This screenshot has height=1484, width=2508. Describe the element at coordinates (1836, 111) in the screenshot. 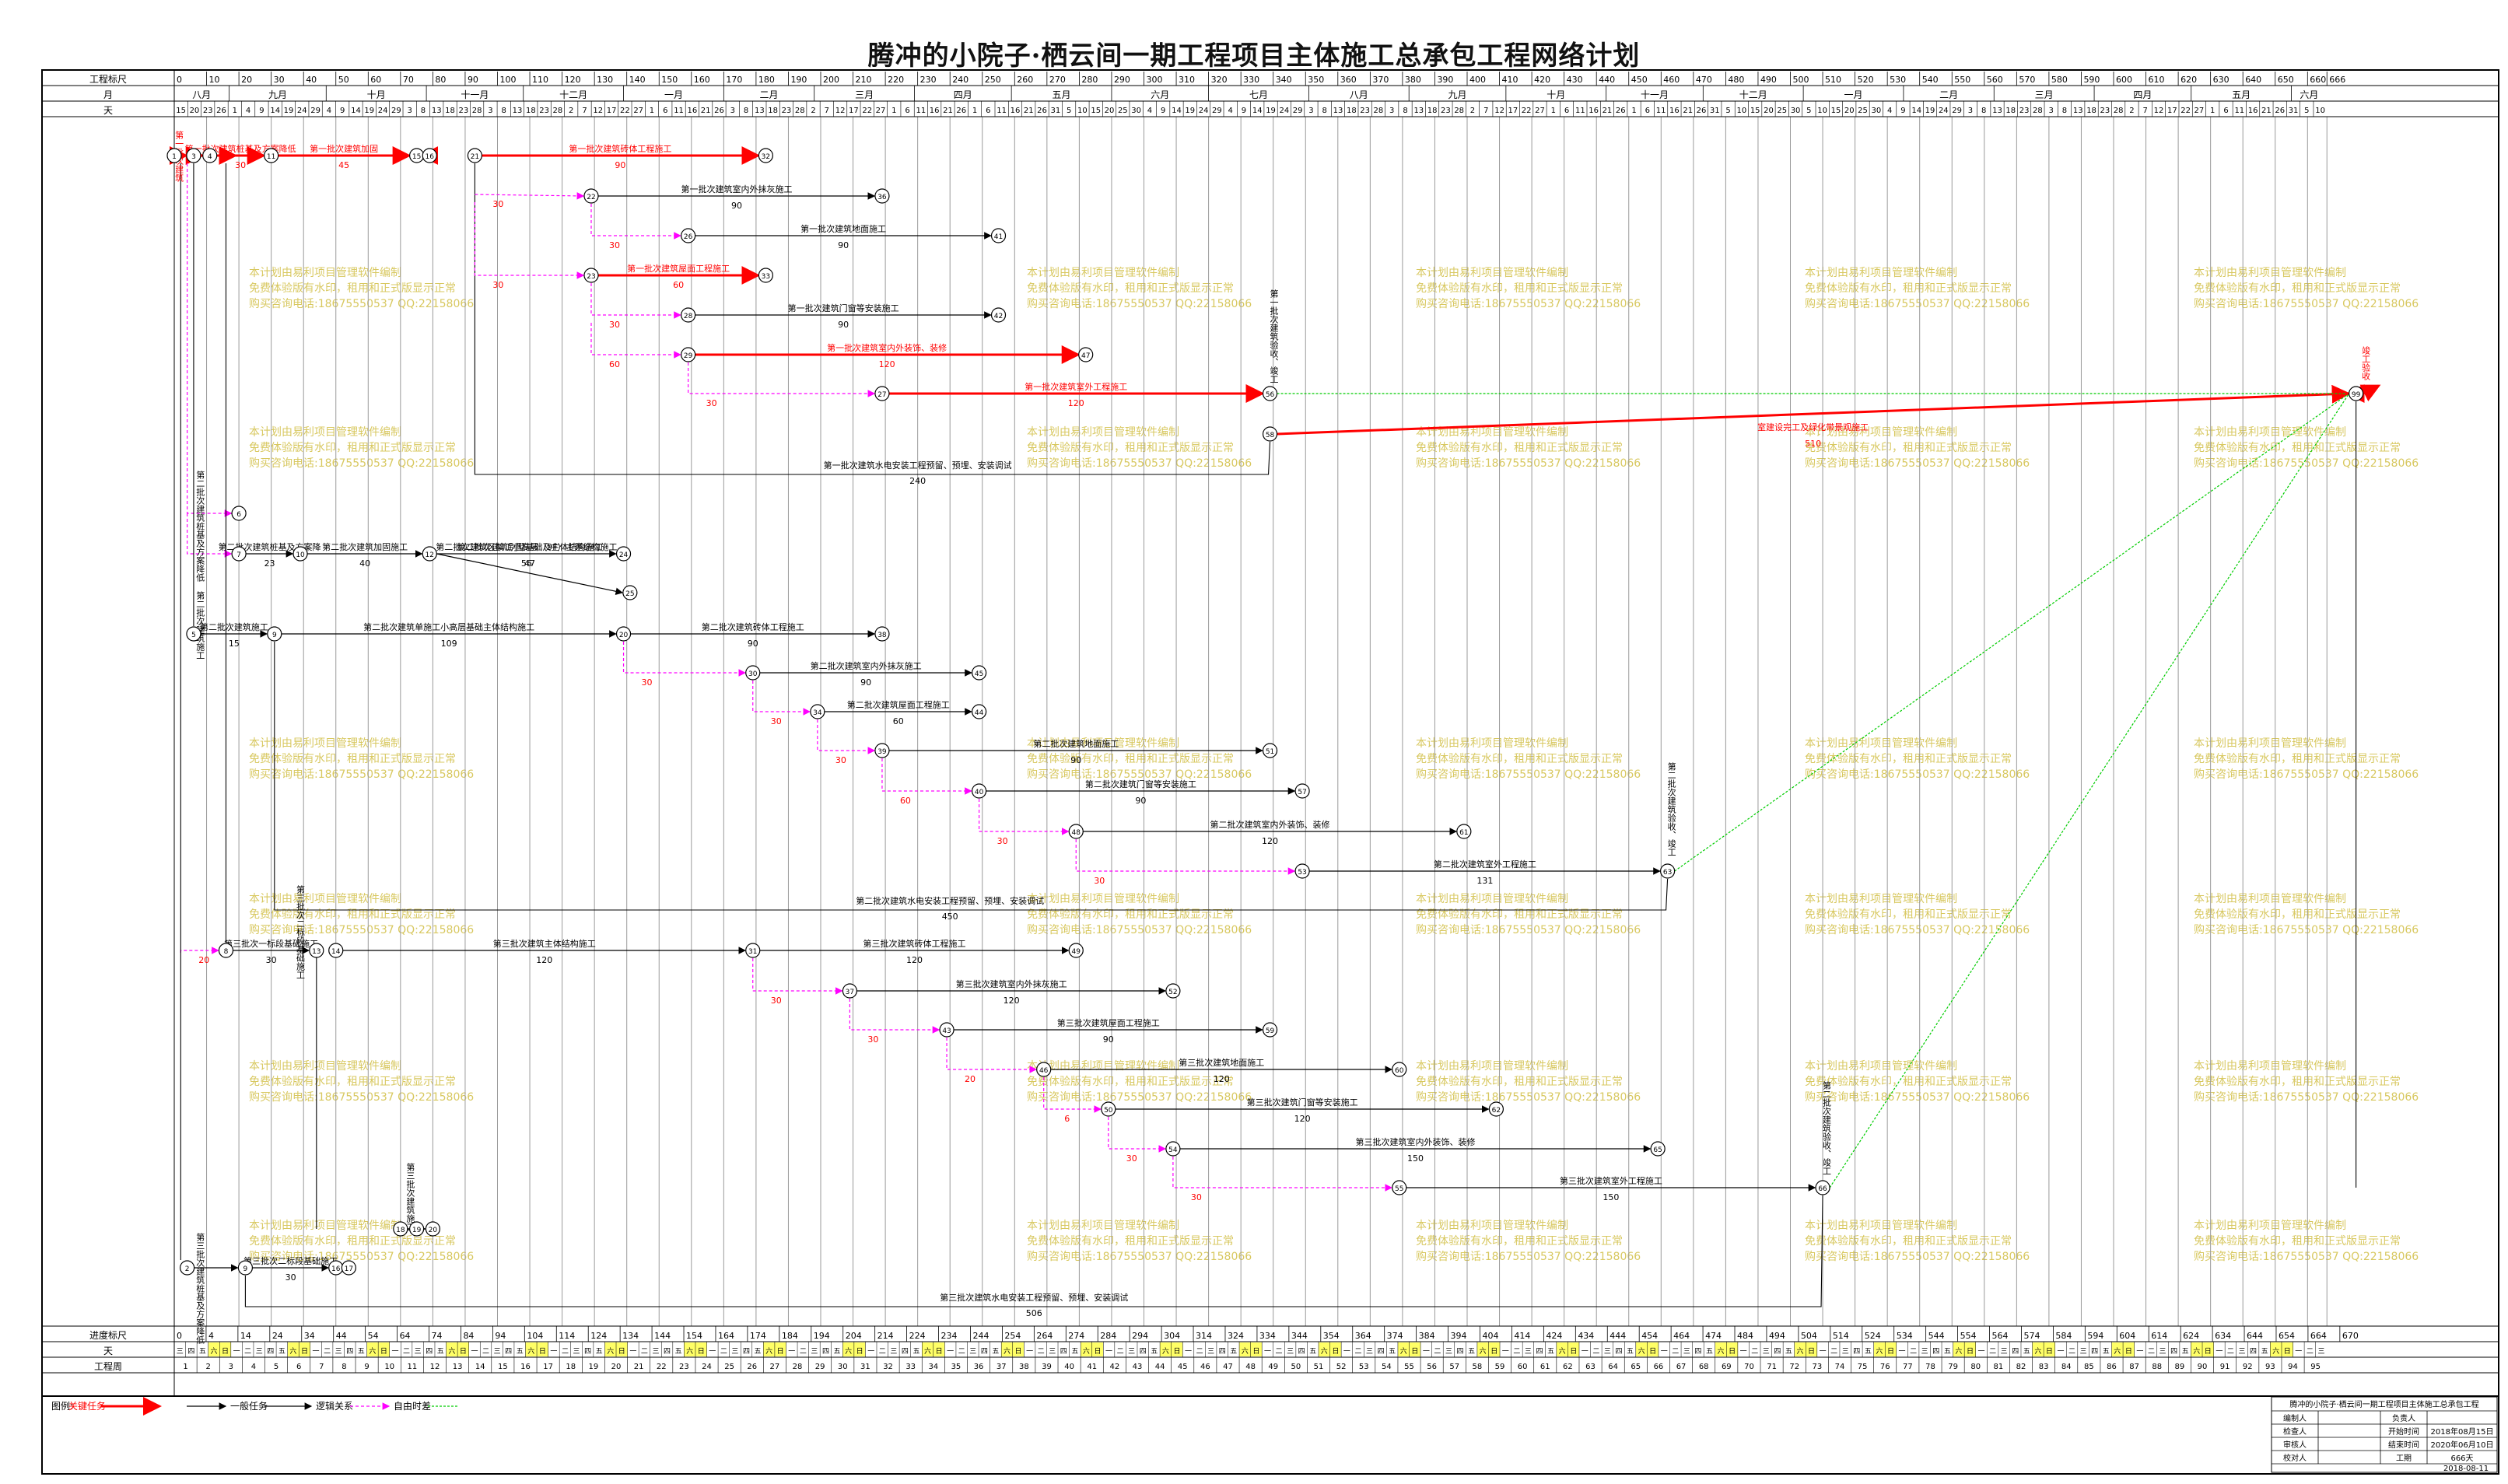

I see `day-label: 15` at that location.